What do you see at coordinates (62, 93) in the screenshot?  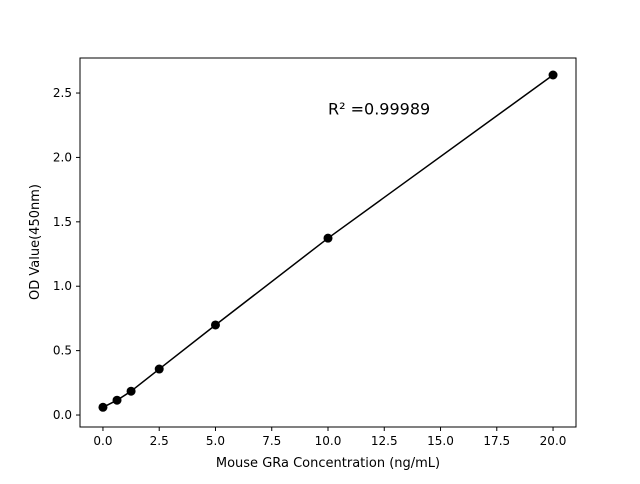 I see `y-tick-label: 2.5` at bounding box center [62, 93].